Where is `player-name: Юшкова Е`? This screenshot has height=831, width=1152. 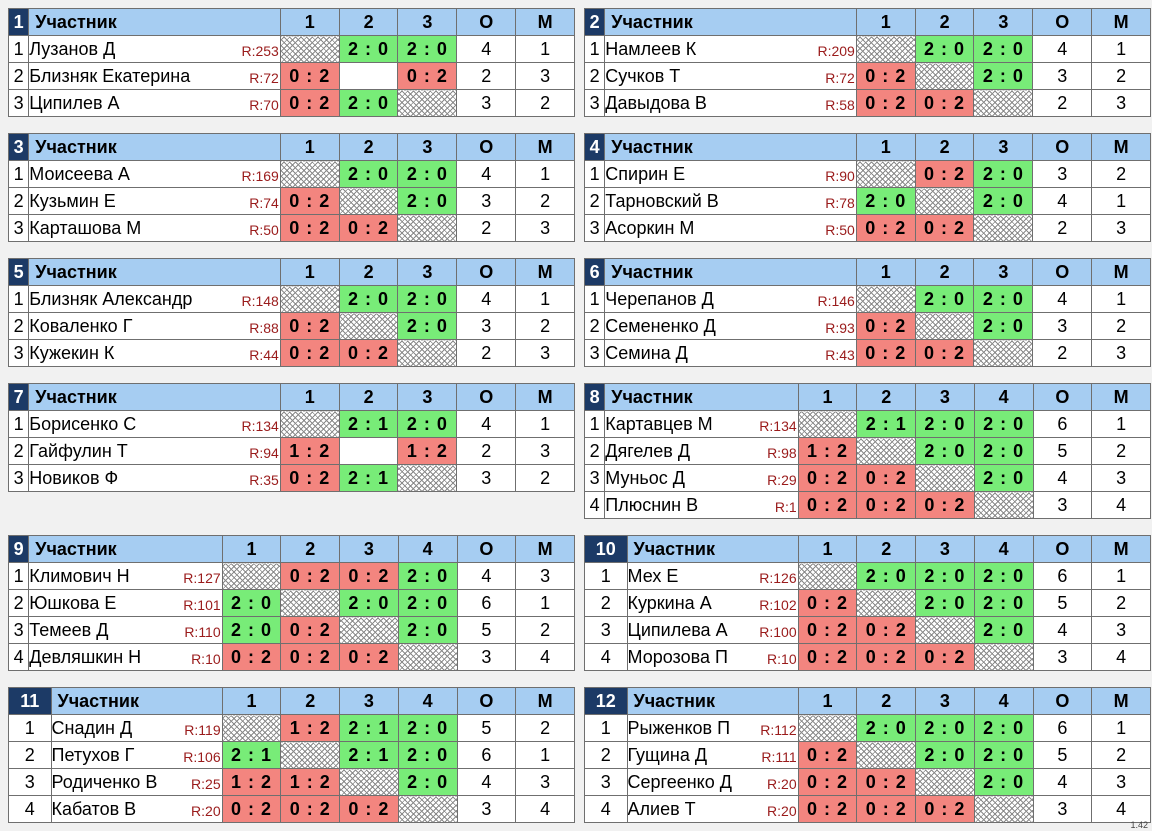
player-name: Юшкова Е is located at coordinates (73, 602).